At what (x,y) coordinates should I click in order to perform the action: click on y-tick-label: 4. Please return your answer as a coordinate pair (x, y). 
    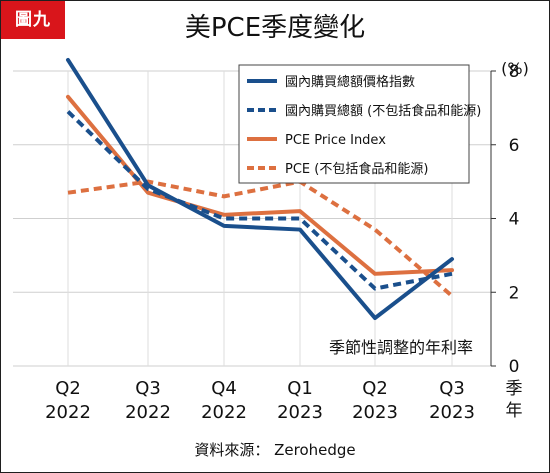
    Looking at the image, I should click on (514, 220).